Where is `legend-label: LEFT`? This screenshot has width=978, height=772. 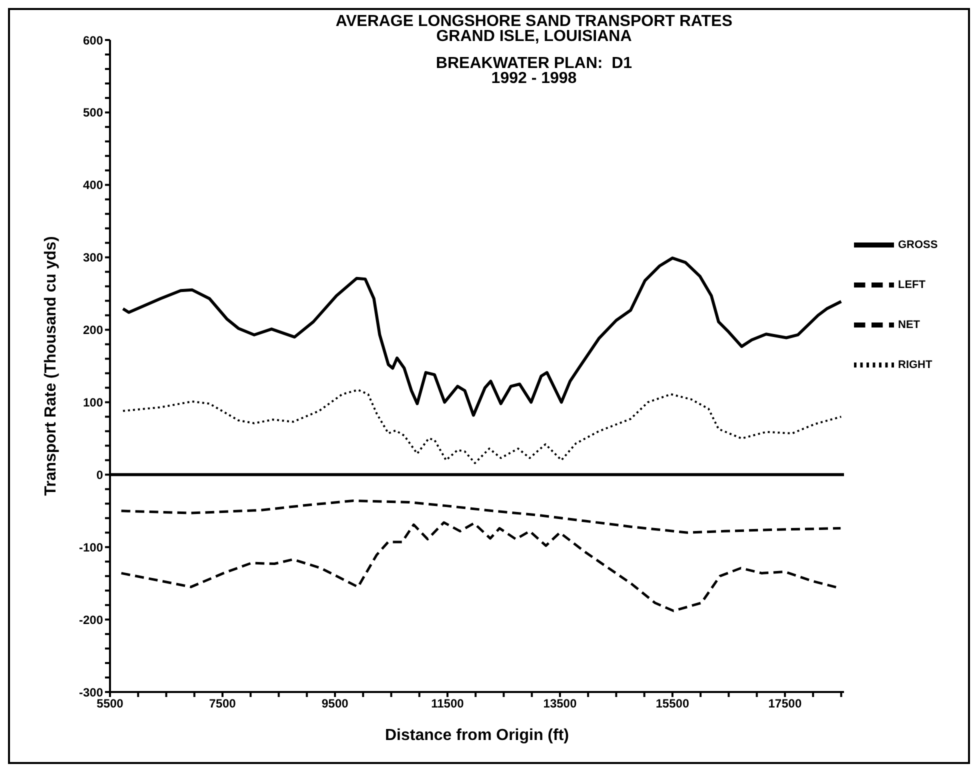
legend-label: LEFT is located at coordinates (912, 284).